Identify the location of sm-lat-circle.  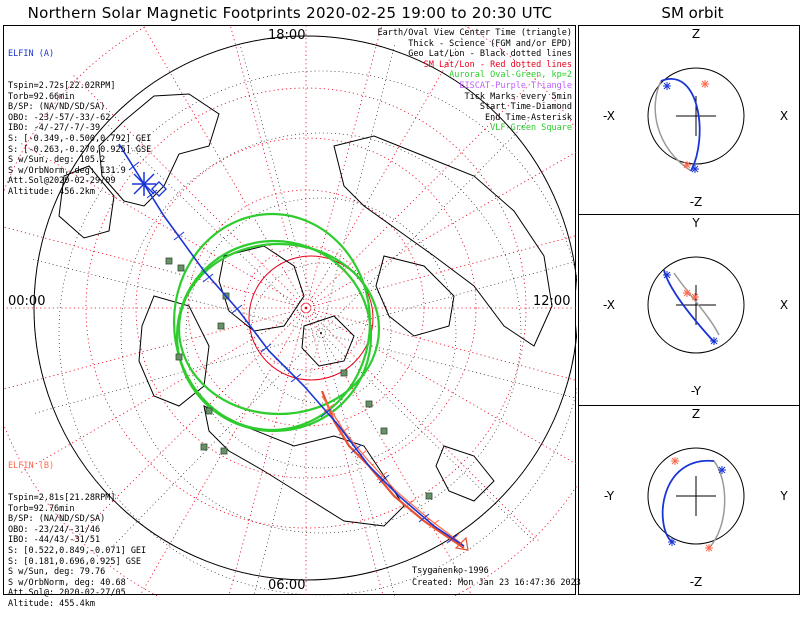
(306, 308).